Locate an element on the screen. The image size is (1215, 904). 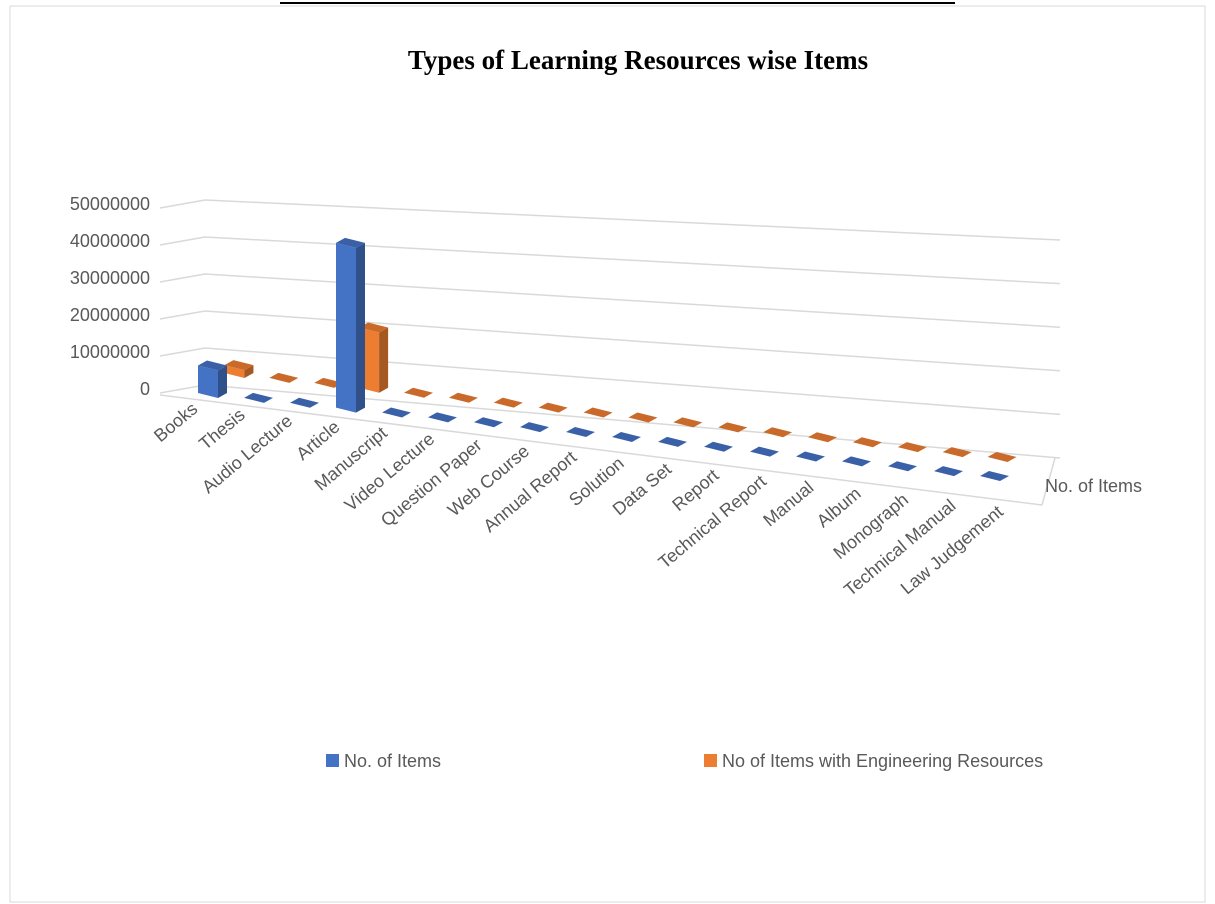
y-tick-label: 50000000 is located at coordinates (110, 204).